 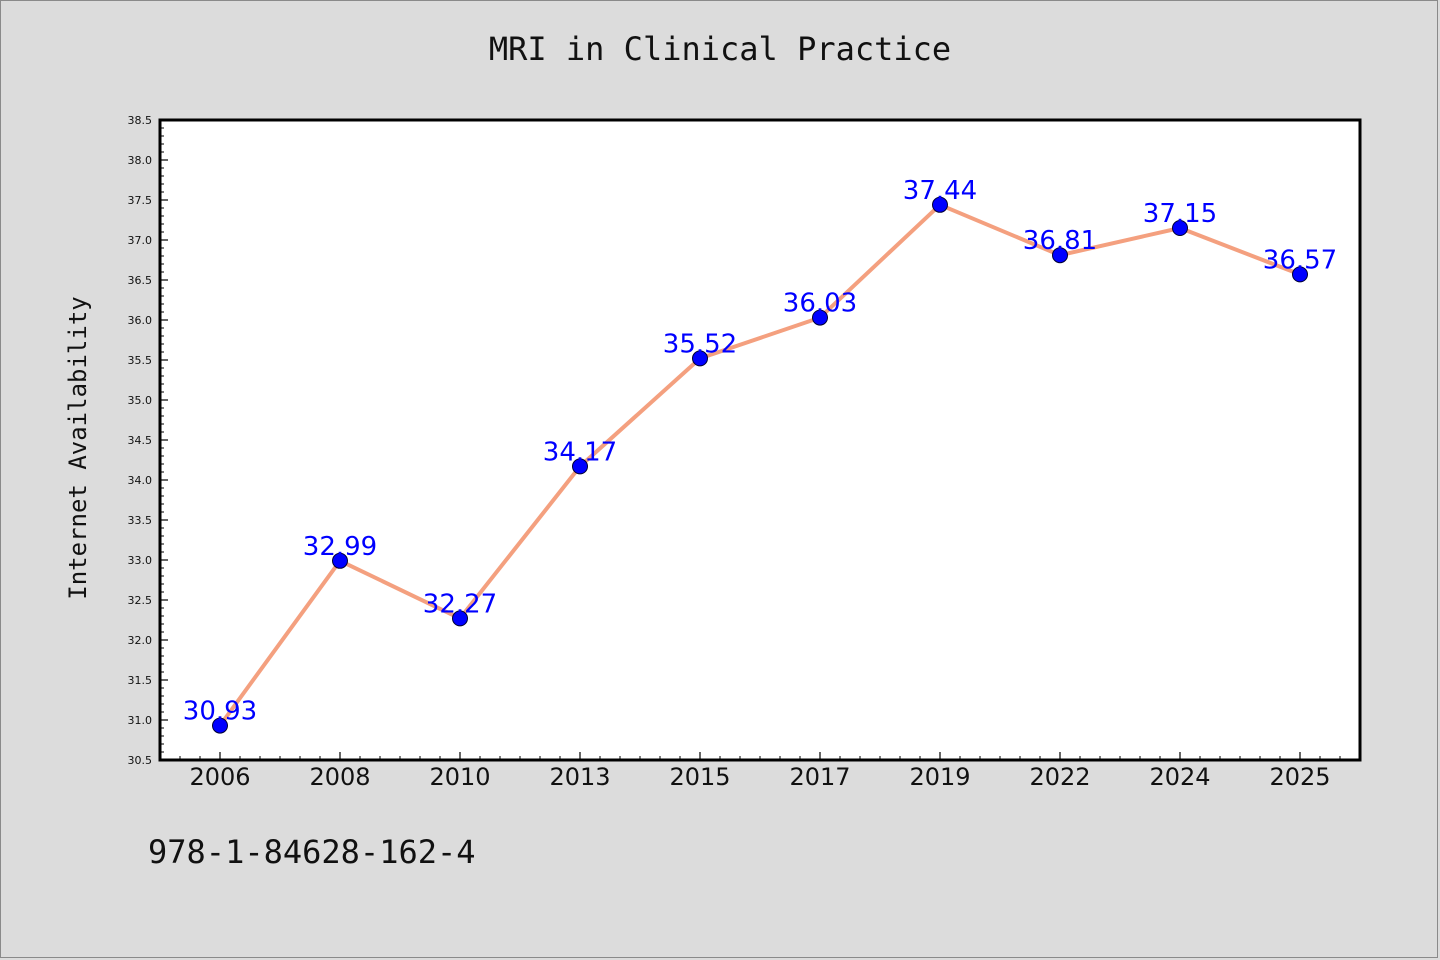 What do you see at coordinates (580, 452) in the screenshot?
I see `data-label: 34.17` at bounding box center [580, 452].